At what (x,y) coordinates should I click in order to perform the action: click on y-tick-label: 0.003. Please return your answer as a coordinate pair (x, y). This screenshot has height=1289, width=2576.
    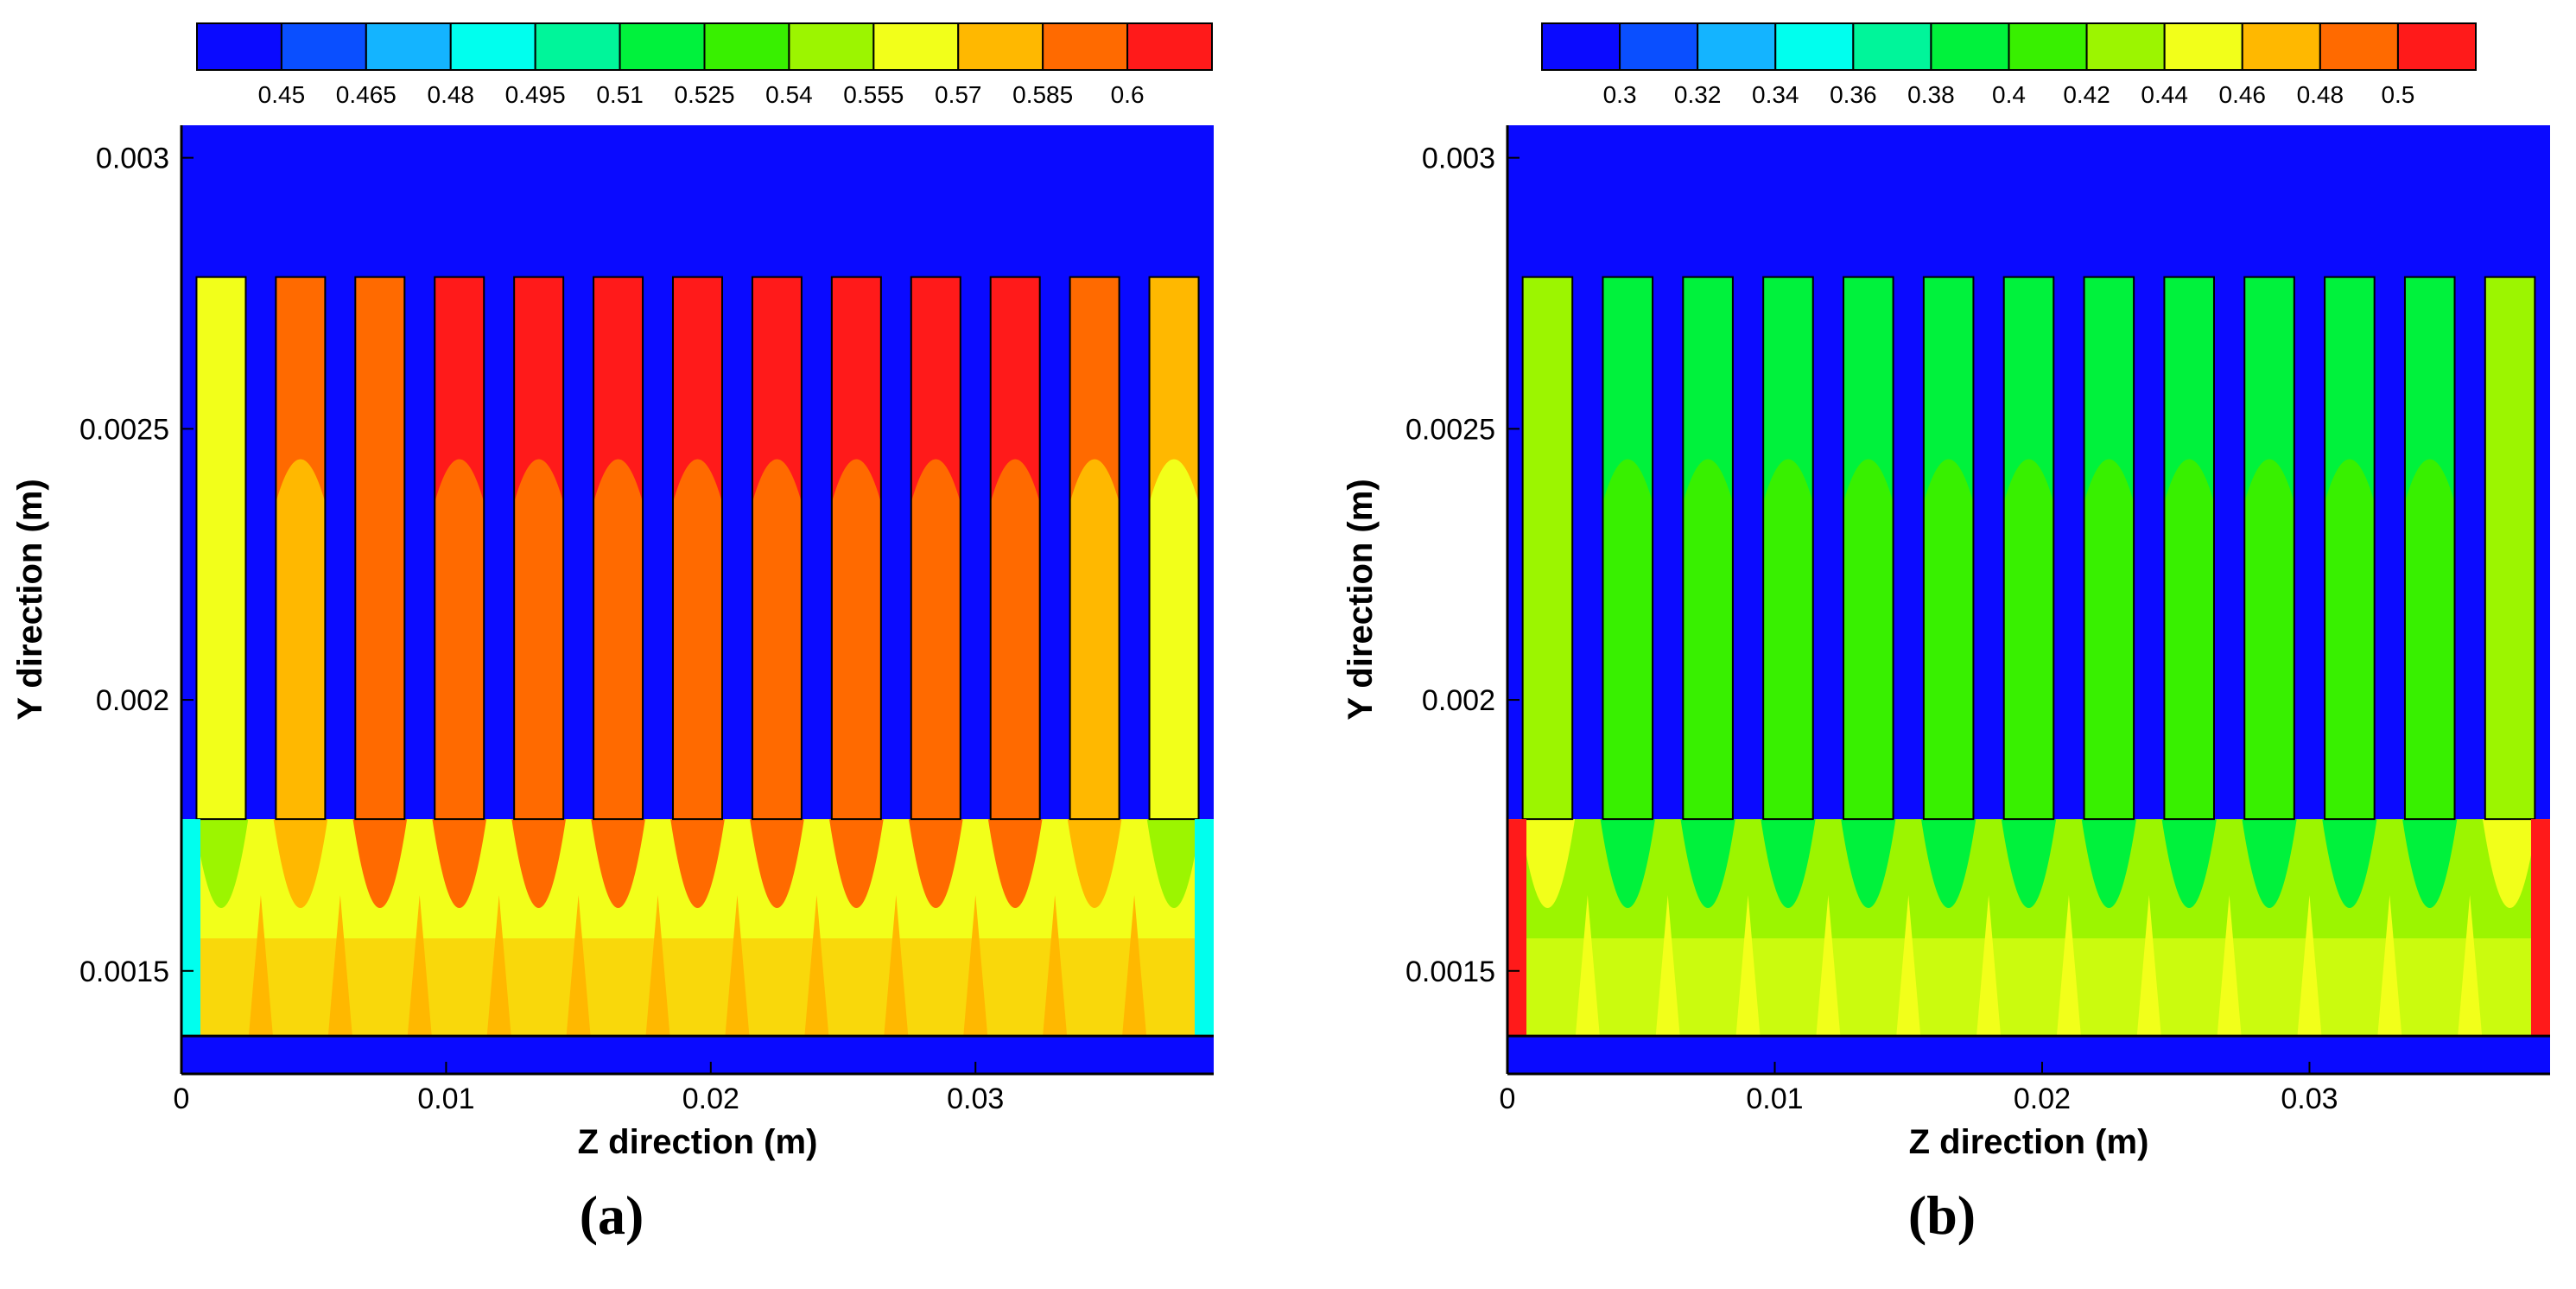
    Looking at the image, I should click on (1458, 159).